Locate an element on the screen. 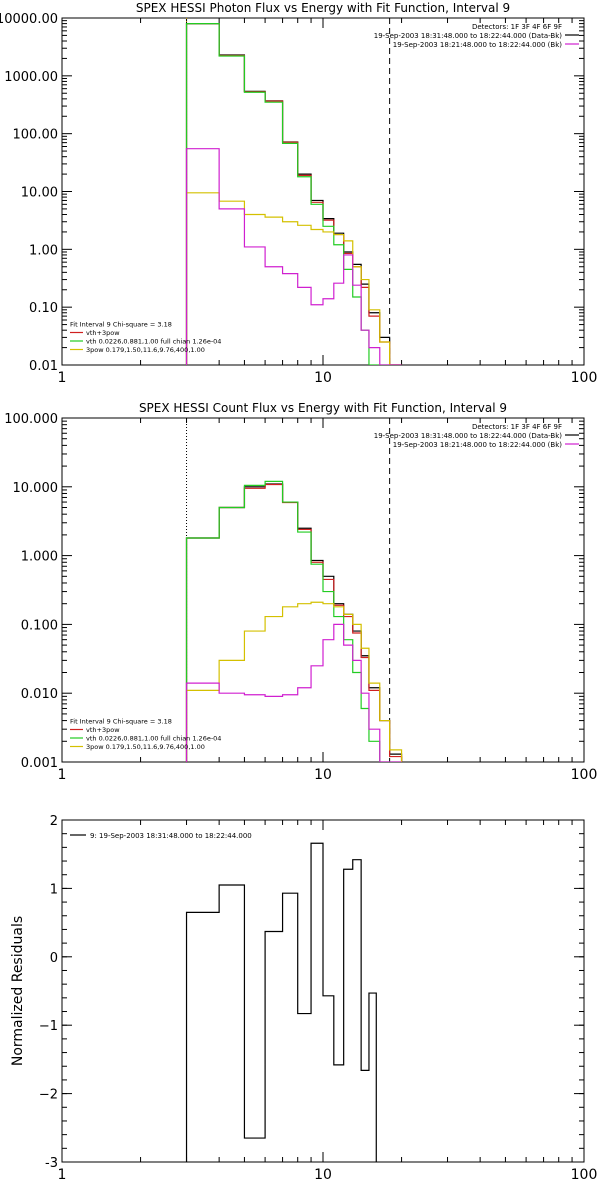 This screenshot has width=600, height=1200. y-tick-label: 10.000 is located at coordinates (36, 488).